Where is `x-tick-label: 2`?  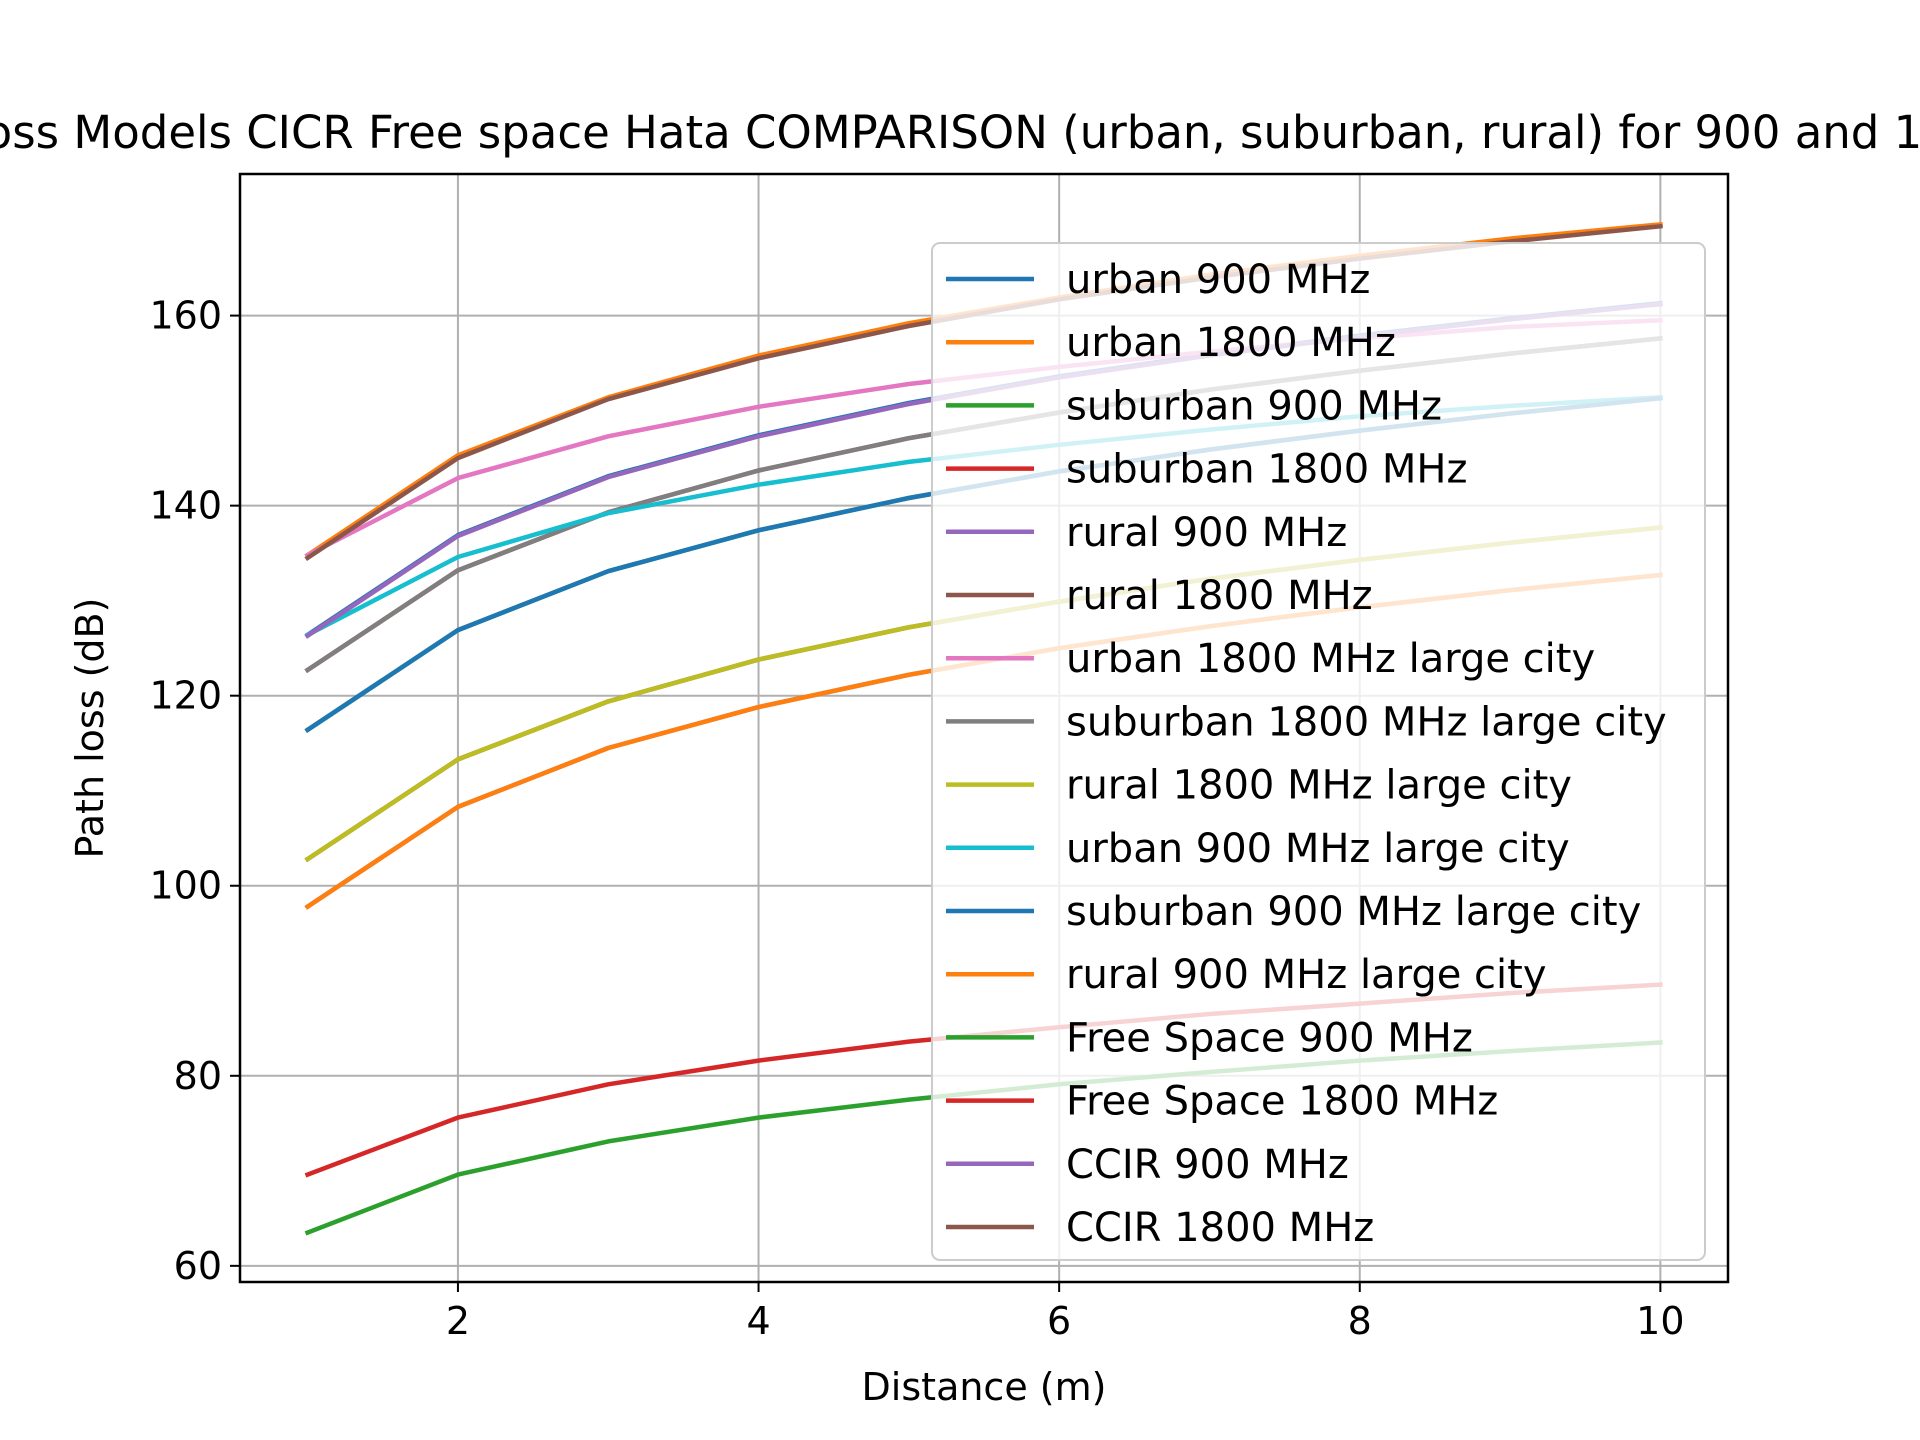 x-tick-label: 2 is located at coordinates (458, 1321).